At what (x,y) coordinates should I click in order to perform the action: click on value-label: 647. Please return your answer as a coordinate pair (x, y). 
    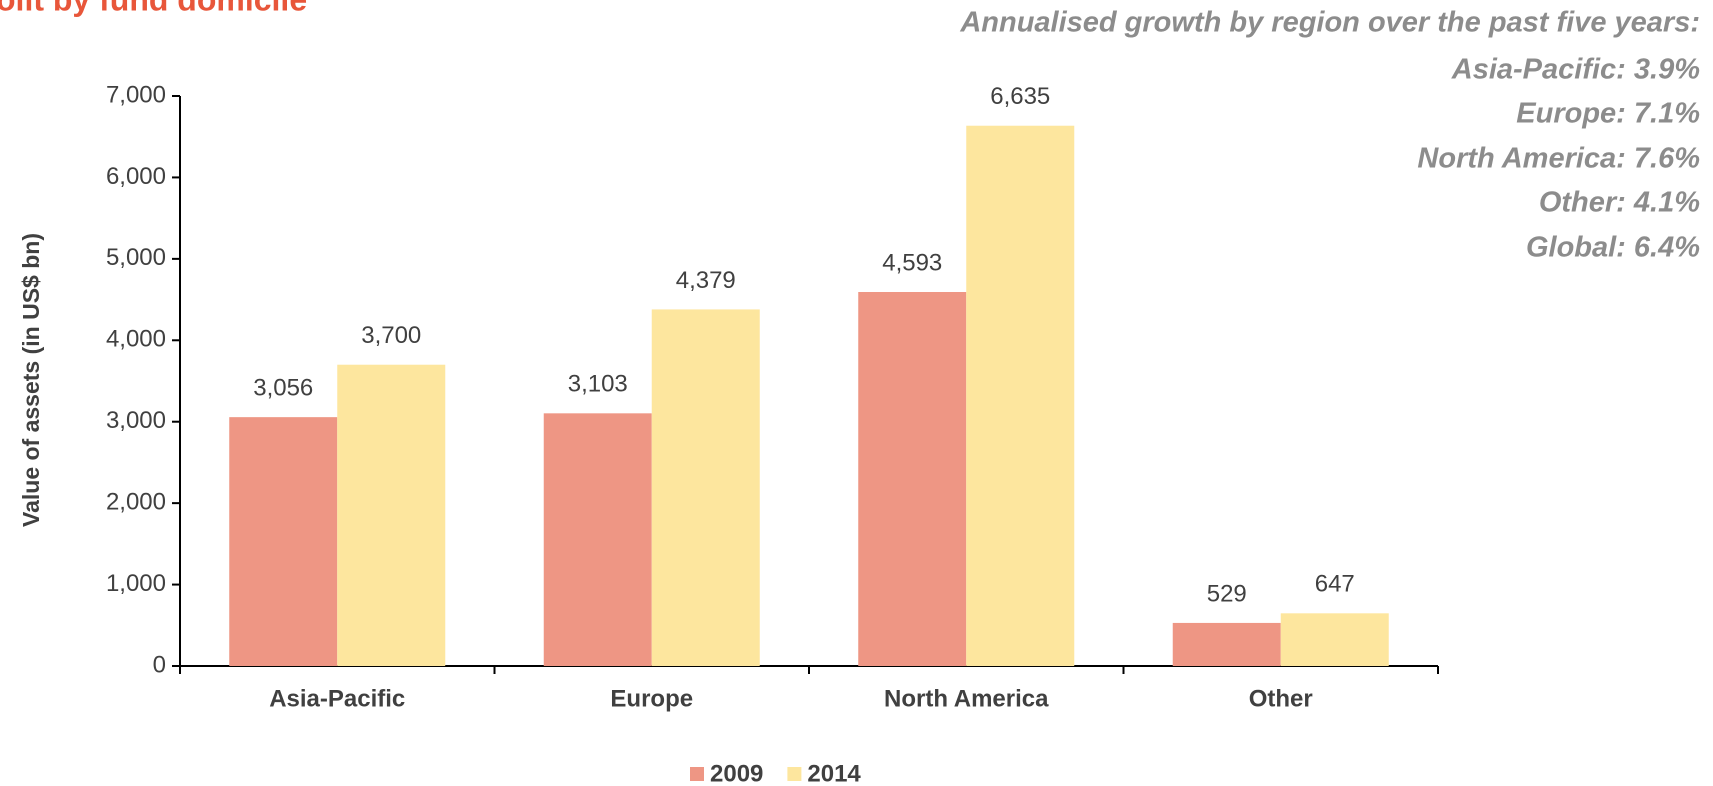
    Looking at the image, I should click on (1335, 584).